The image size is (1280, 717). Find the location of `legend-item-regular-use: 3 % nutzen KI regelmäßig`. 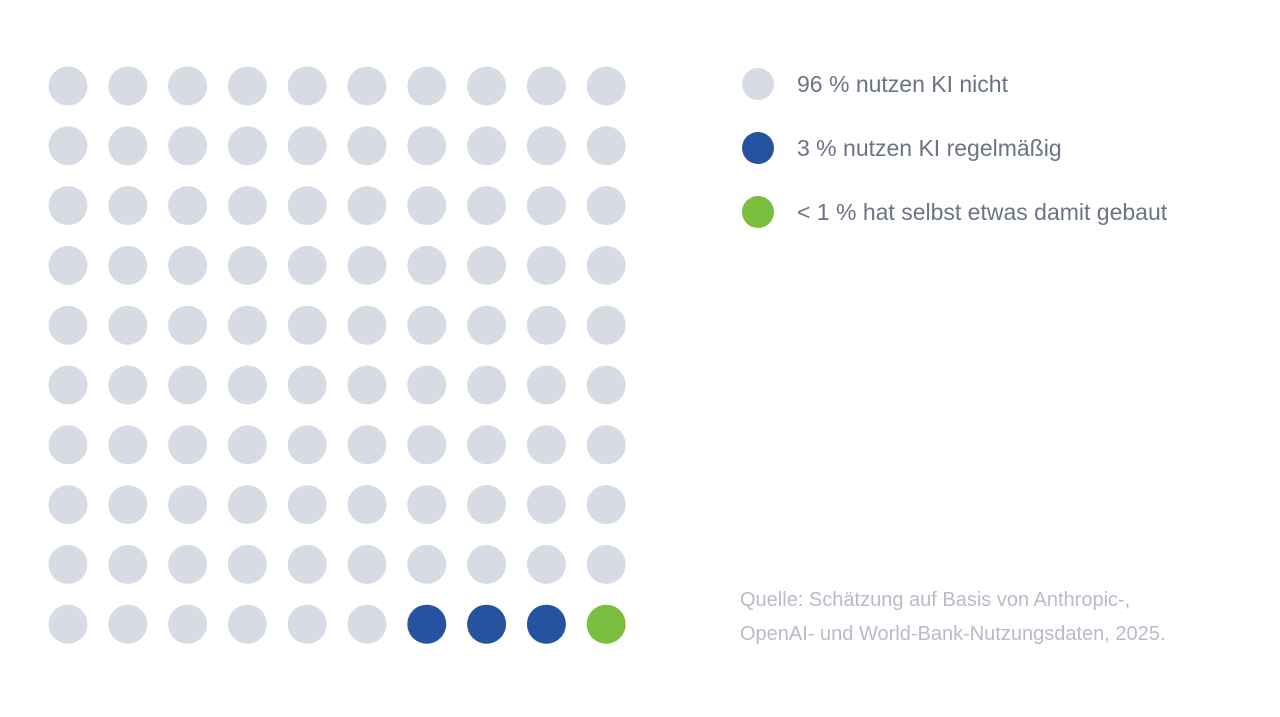

legend-item-regular-use: 3 % nutzen KI regelmäßig is located at coordinates (954, 148).